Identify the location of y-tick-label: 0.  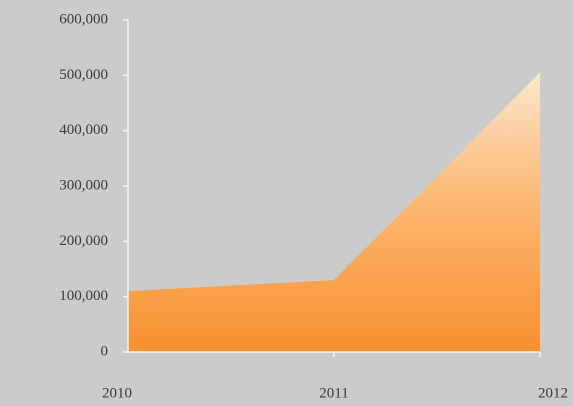
(105, 351).